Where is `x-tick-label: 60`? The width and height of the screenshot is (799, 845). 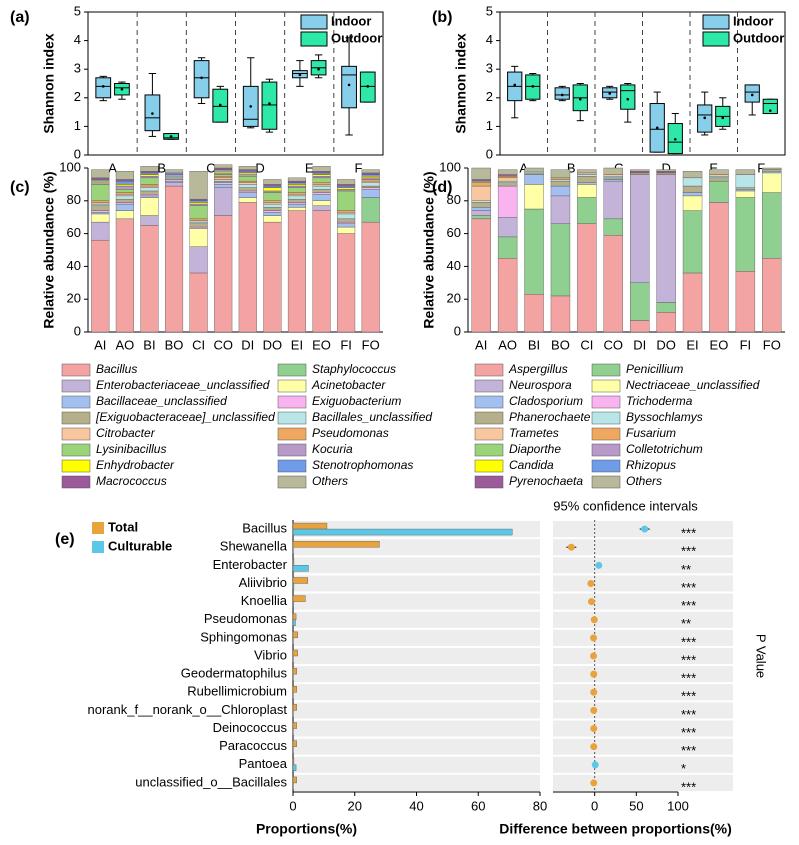 x-tick-label: 60 is located at coordinates (478, 805).